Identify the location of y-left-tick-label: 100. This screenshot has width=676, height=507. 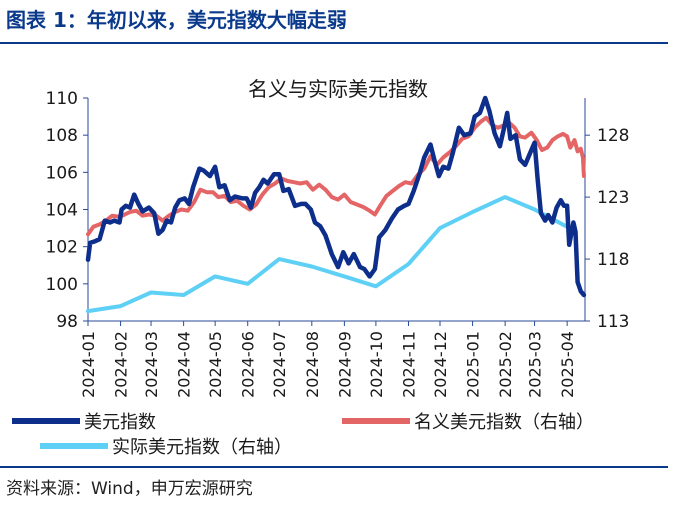
(62, 285).